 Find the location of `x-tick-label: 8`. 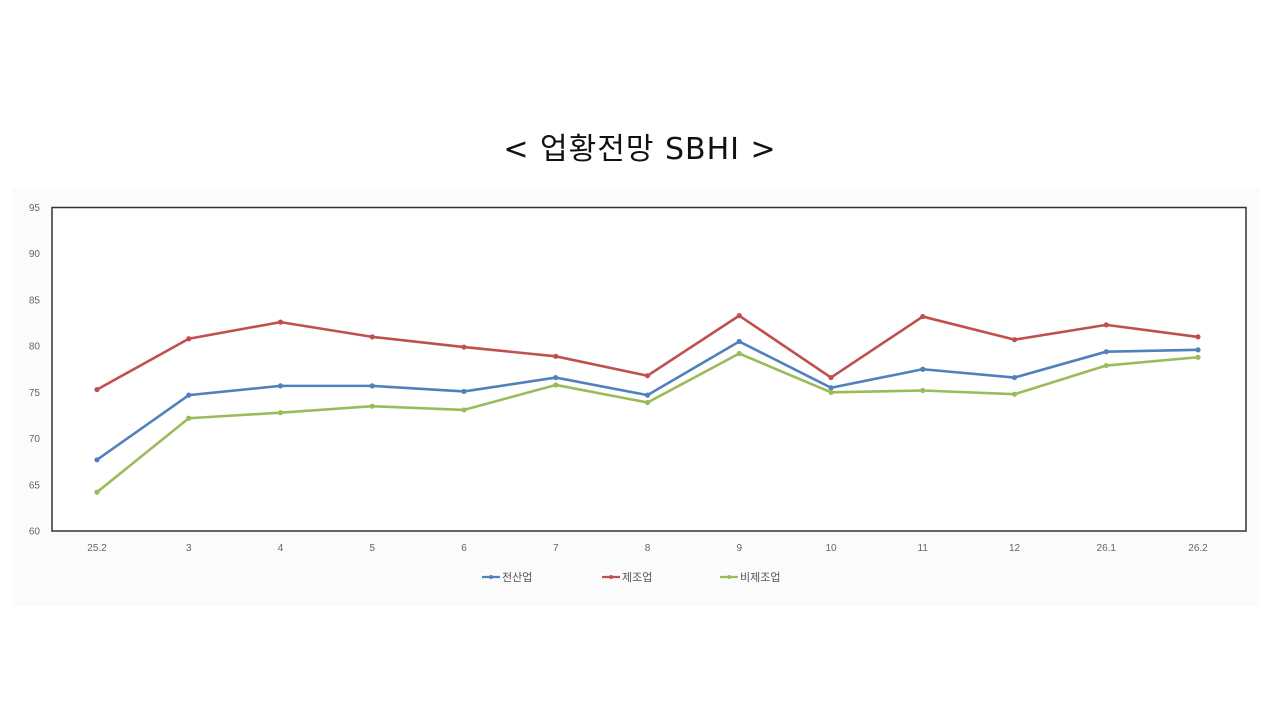

x-tick-label: 8 is located at coordinates (648, 548).